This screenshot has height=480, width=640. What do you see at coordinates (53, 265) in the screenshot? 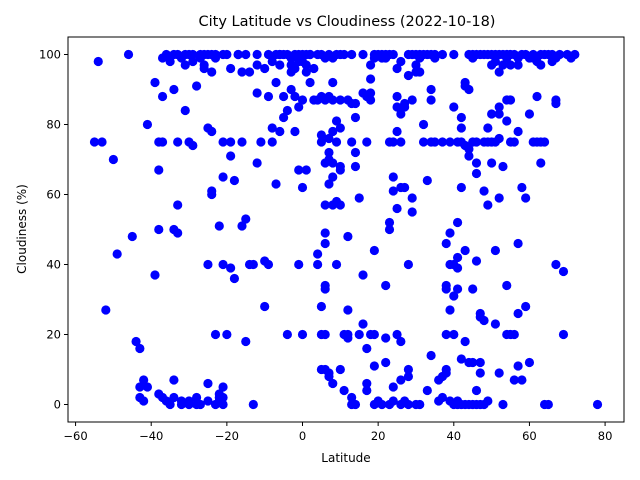
I see `y-tick-label: 40` at bounding box center [53, 265].